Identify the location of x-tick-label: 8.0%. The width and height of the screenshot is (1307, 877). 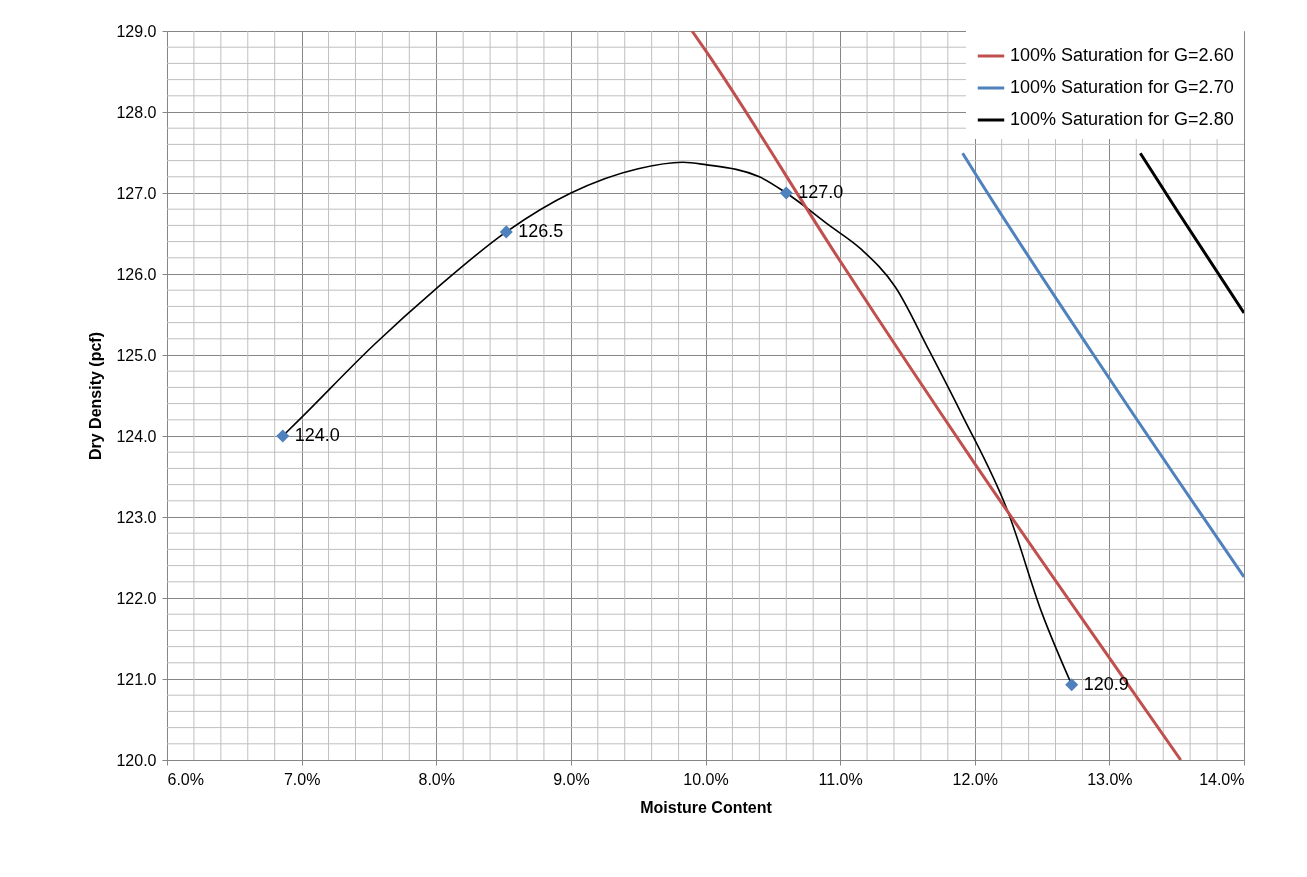
(436, 779).